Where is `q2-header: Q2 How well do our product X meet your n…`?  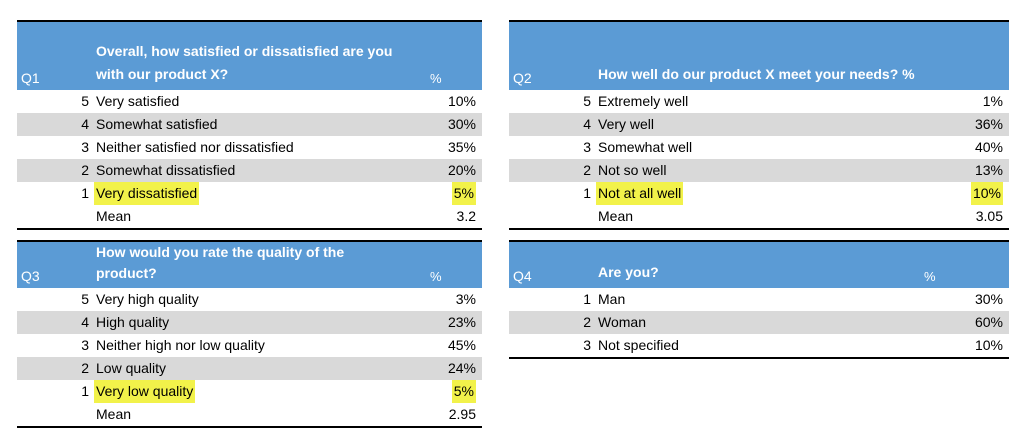
q2-header: Q2 How well do our product X meet your n… is located at coordinates (759, 55).